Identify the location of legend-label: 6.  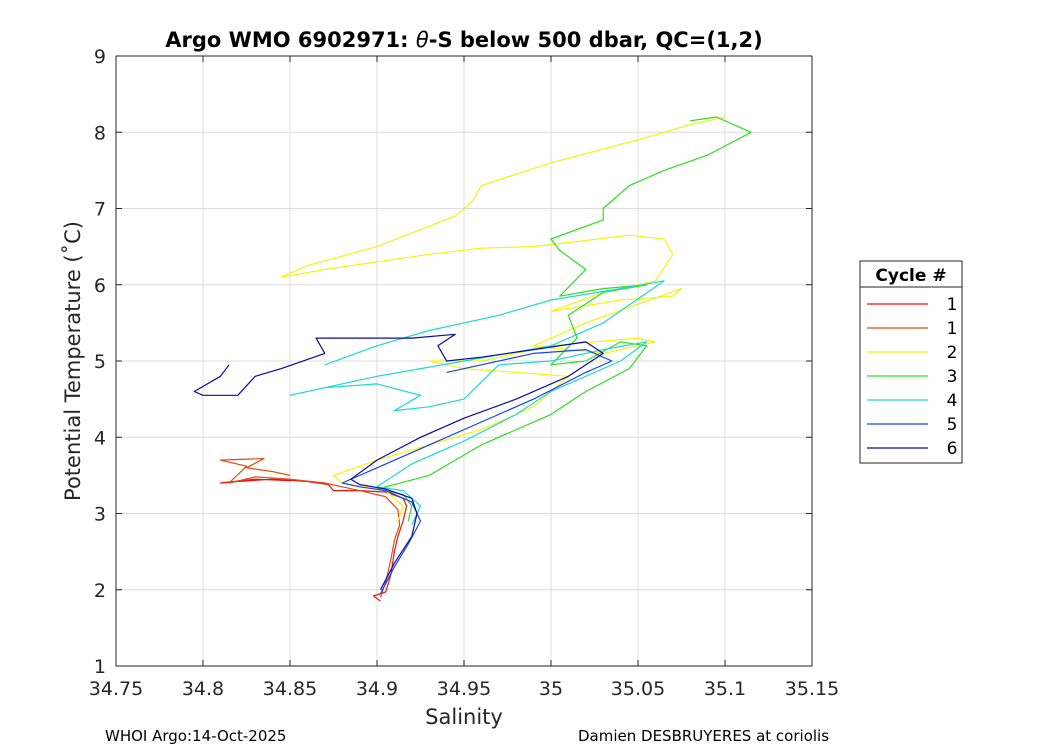
(952, 449).